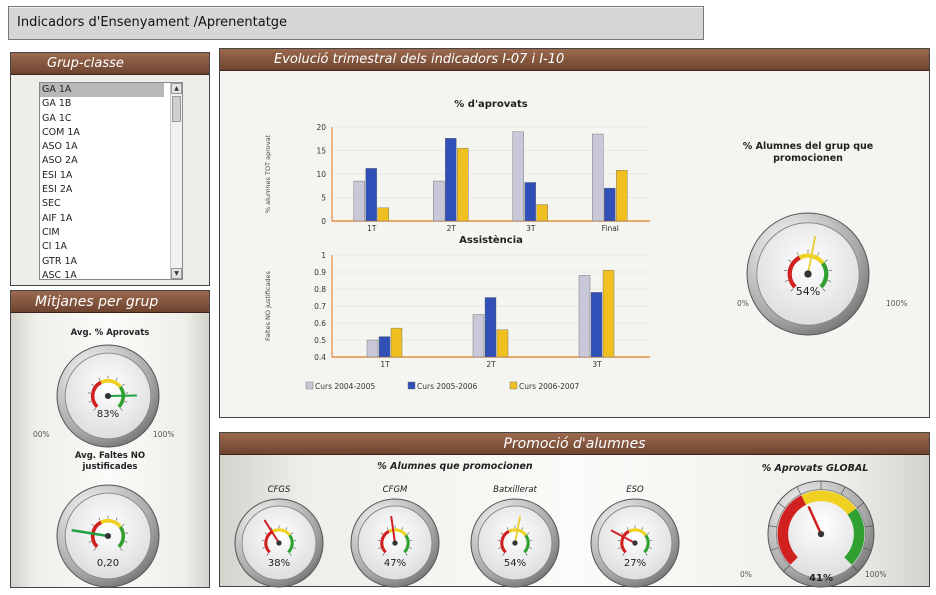 The width and height of the screenshot is (936, 595). Describe the element at coordinates (102, 90) in the screenshot. I see `grup-list-item: GA 1A` at that location.